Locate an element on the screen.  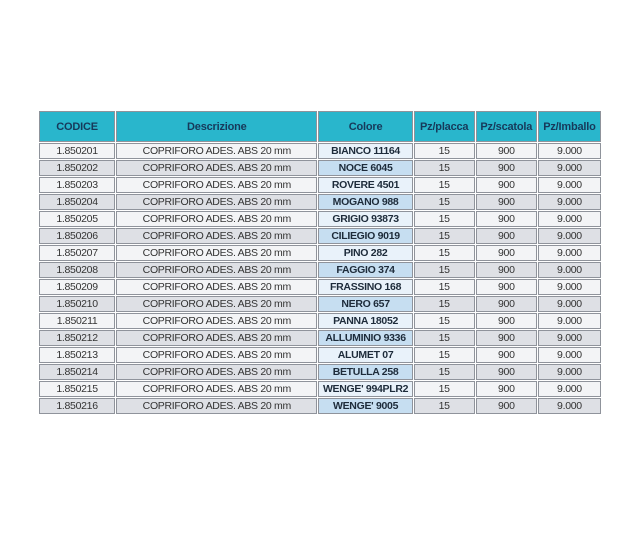
cell-colore: ROVERE 4501 is located at coordinates (365, 185).